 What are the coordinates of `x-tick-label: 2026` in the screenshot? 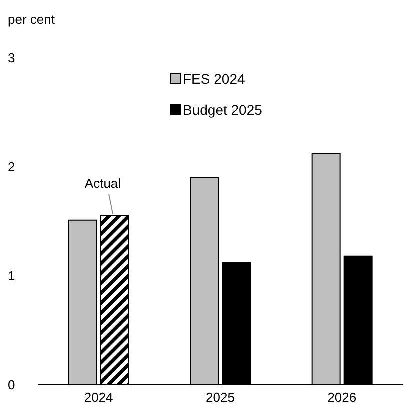 It's located at (342, 398).